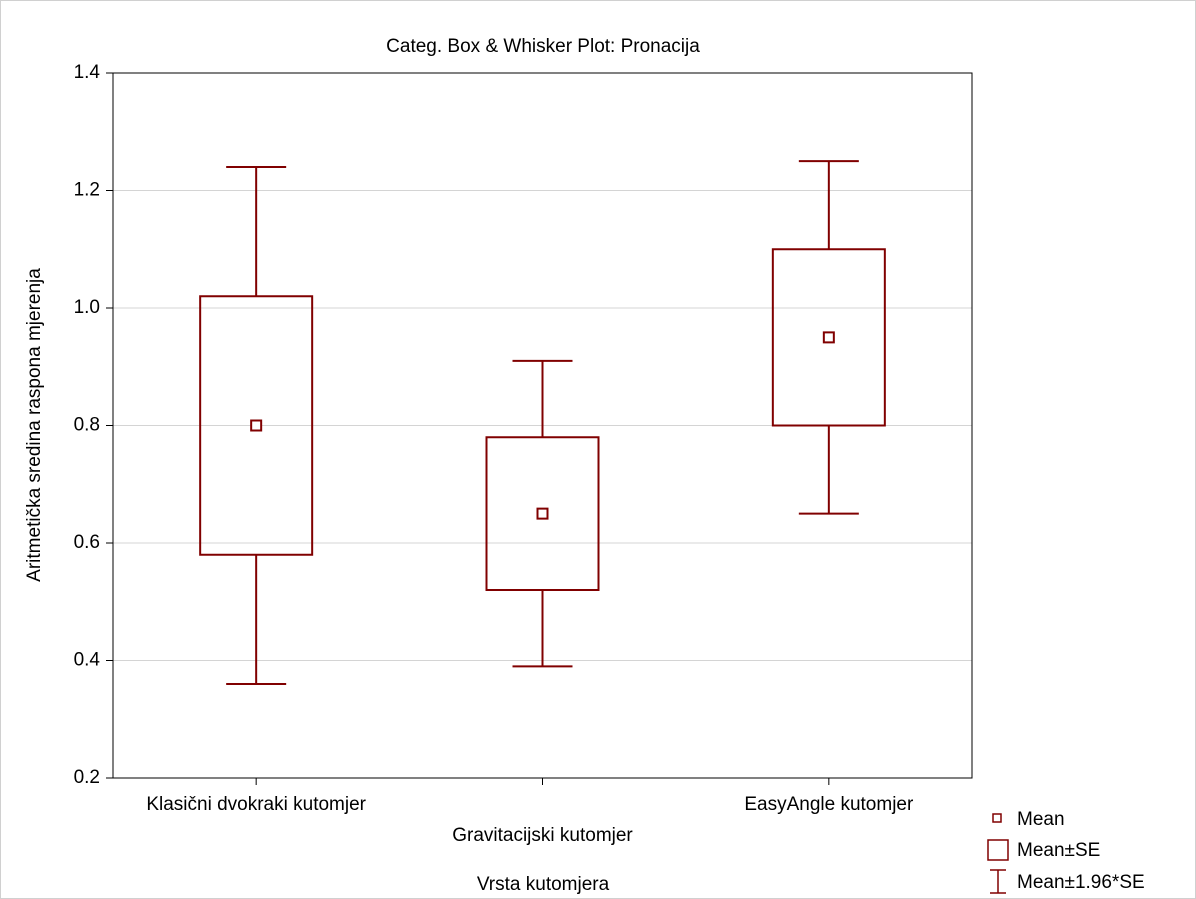 The image size is (1196, 899). I want to click on legend-label: Mean±SE, so click(1058, 850).